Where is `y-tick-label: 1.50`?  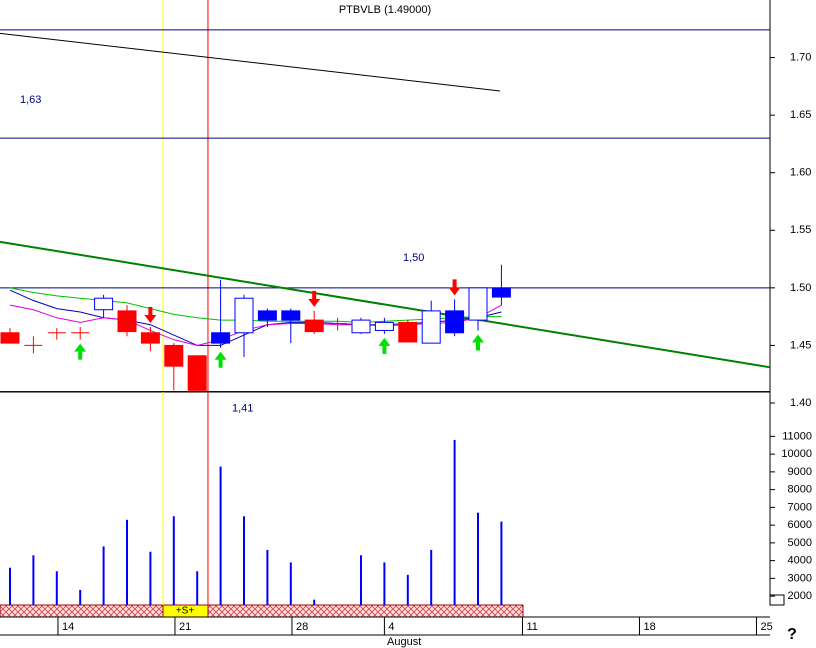 y-tick-label: 1.50 is located at coordinates (800, 288).